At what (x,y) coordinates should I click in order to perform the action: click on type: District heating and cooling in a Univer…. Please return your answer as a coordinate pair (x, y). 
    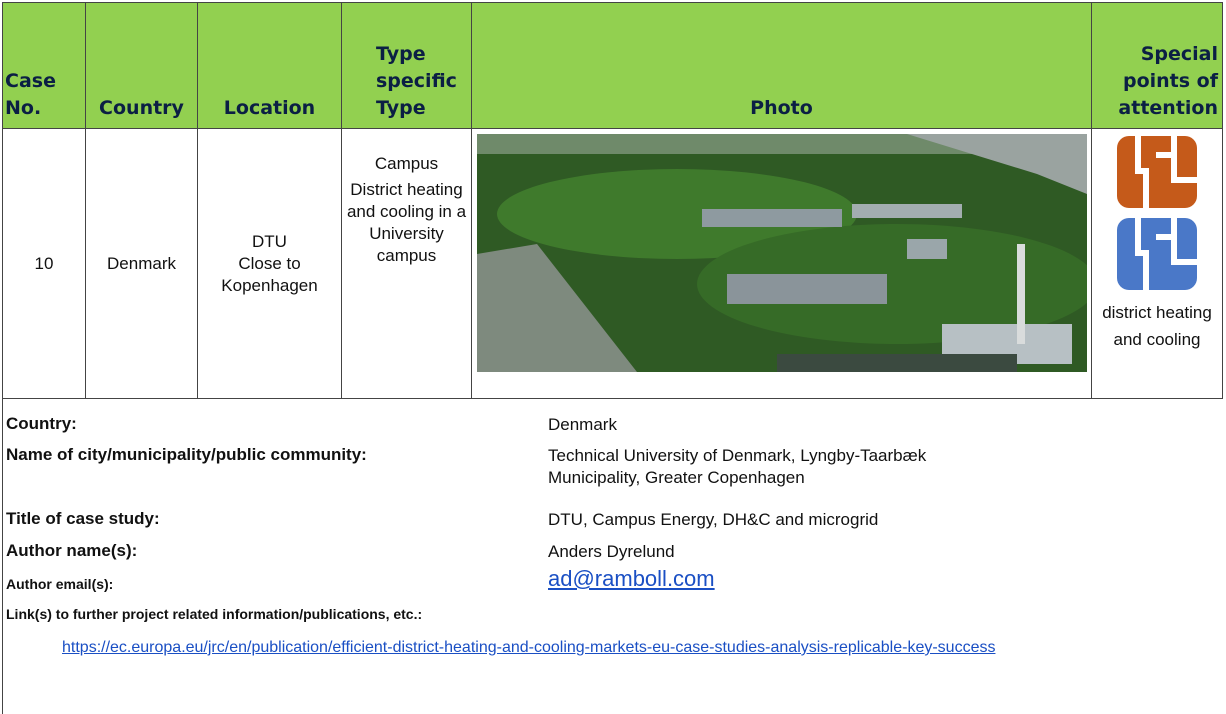
    Looking at the image, I should click on (406, 222).